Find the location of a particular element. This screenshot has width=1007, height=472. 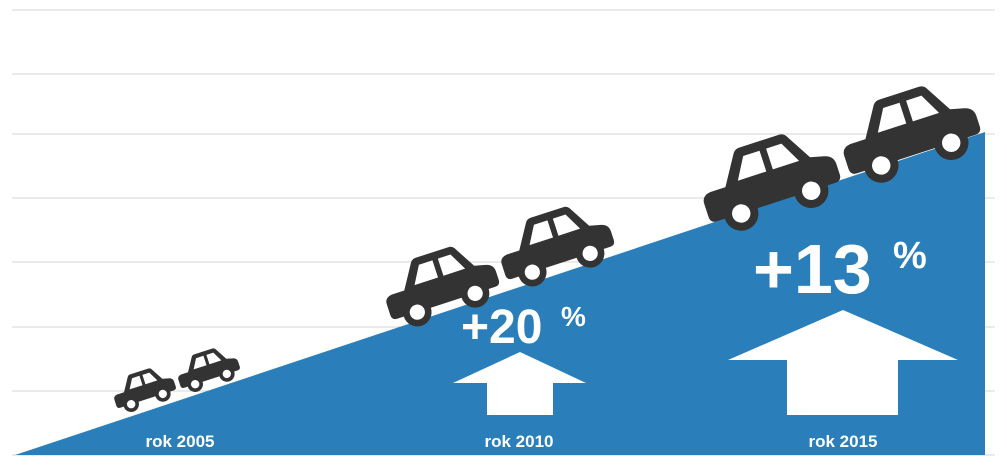

year-label: rok 2010 is located at coordinates (519, 441).